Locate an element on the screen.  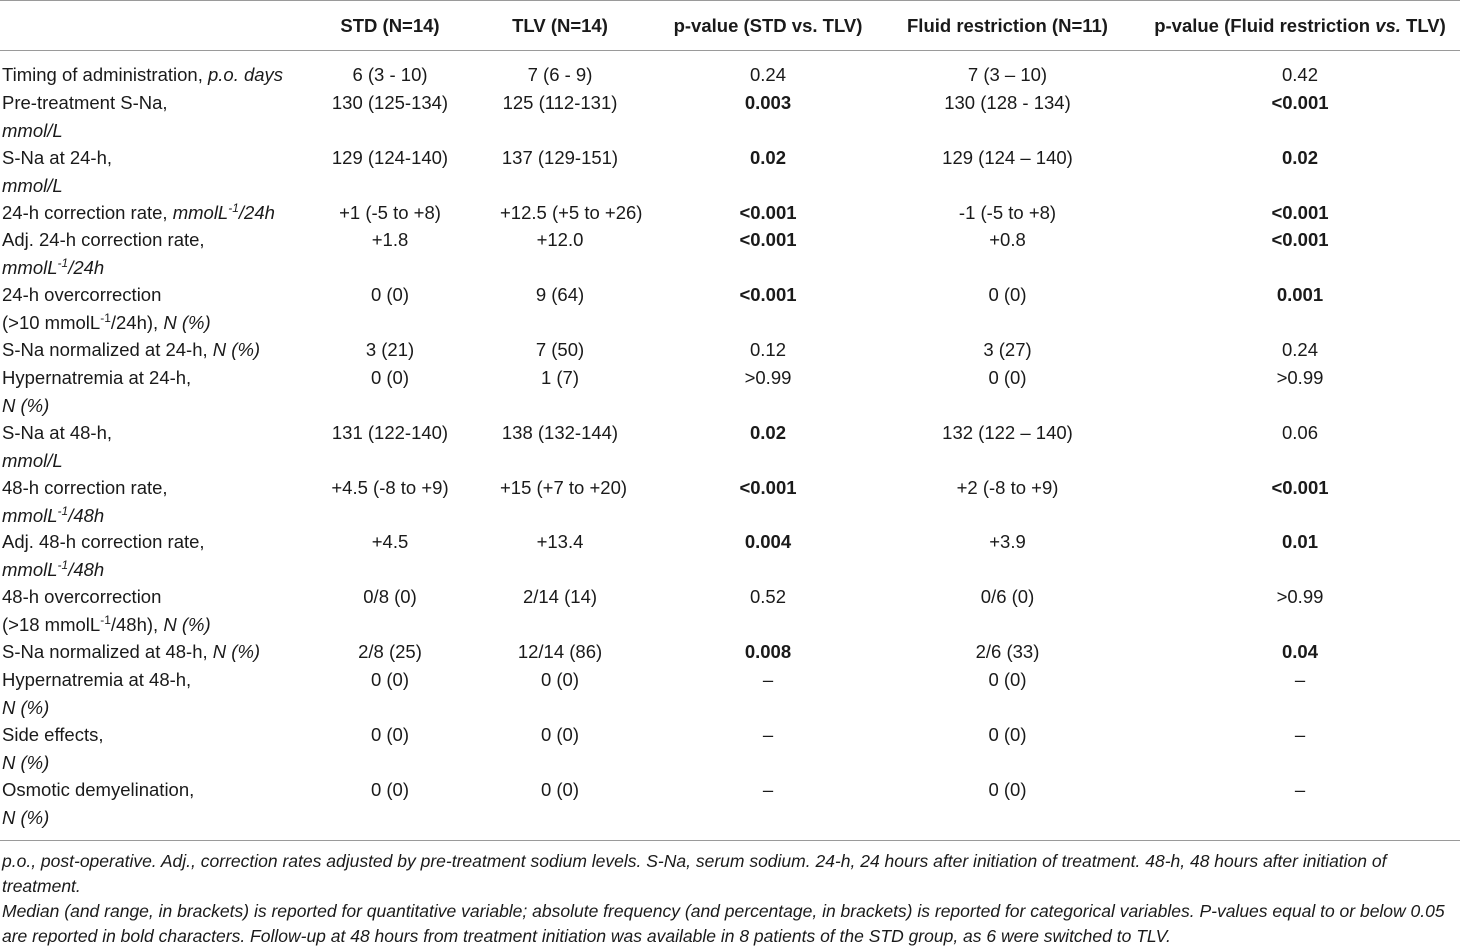
cell-fluid: +3.9 is located at coordinates (1007, 541).